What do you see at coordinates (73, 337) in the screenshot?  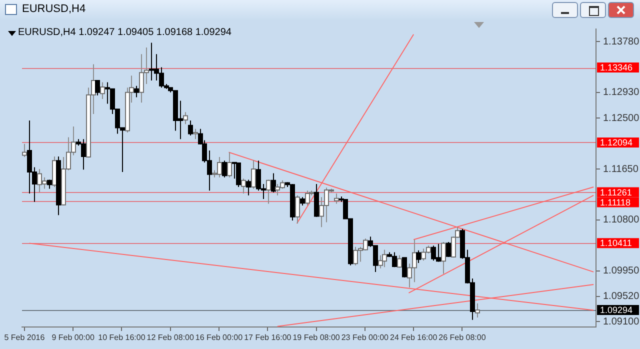 I see `x-tick-label: 9 Feb 00:00` at bounding box center [73, 337].